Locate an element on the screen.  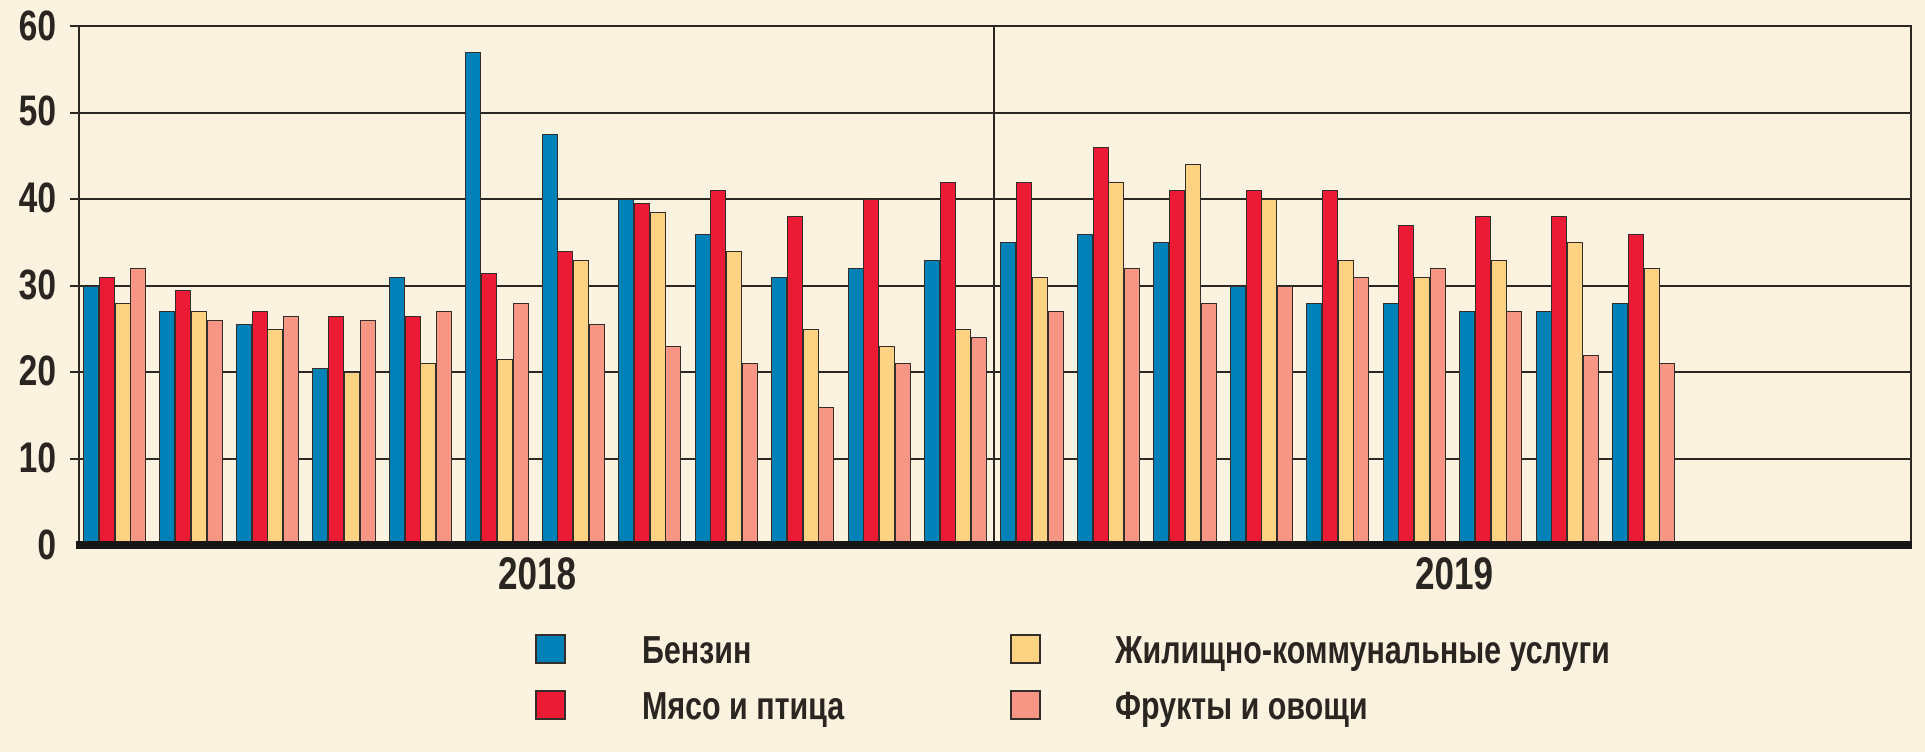
bar-series3-m16 is located at coordinates (1285, 416).